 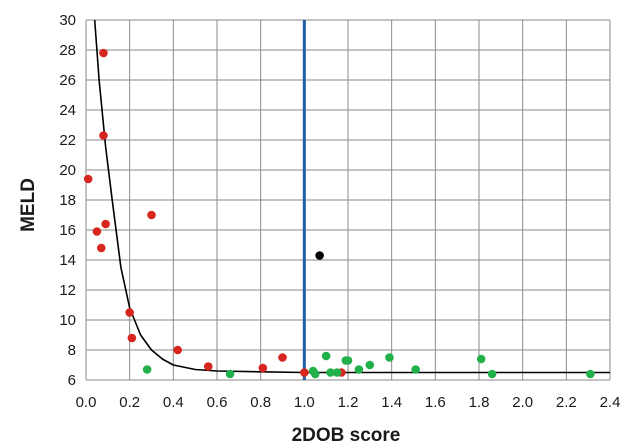 What do you see at coordinates (86, 402) in the screenshot?
I see `x-tick-label: 0.0` at bounding box center [86, 402].